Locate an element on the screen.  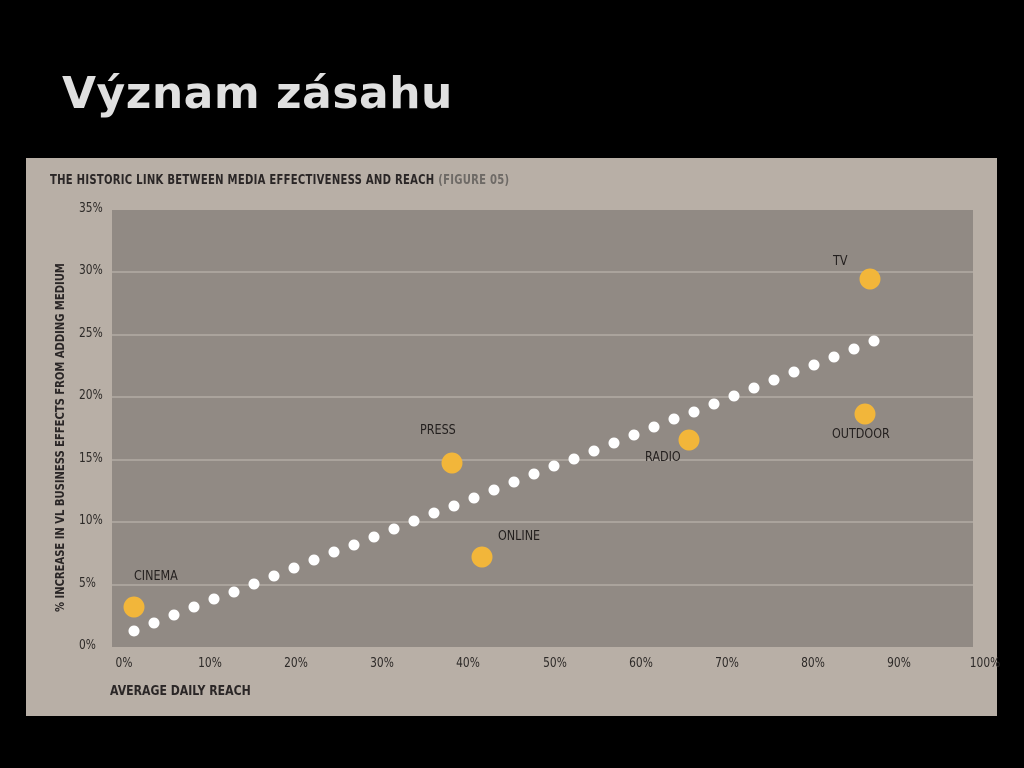
data-label-tv: TV is located at coordinates (840, 261).